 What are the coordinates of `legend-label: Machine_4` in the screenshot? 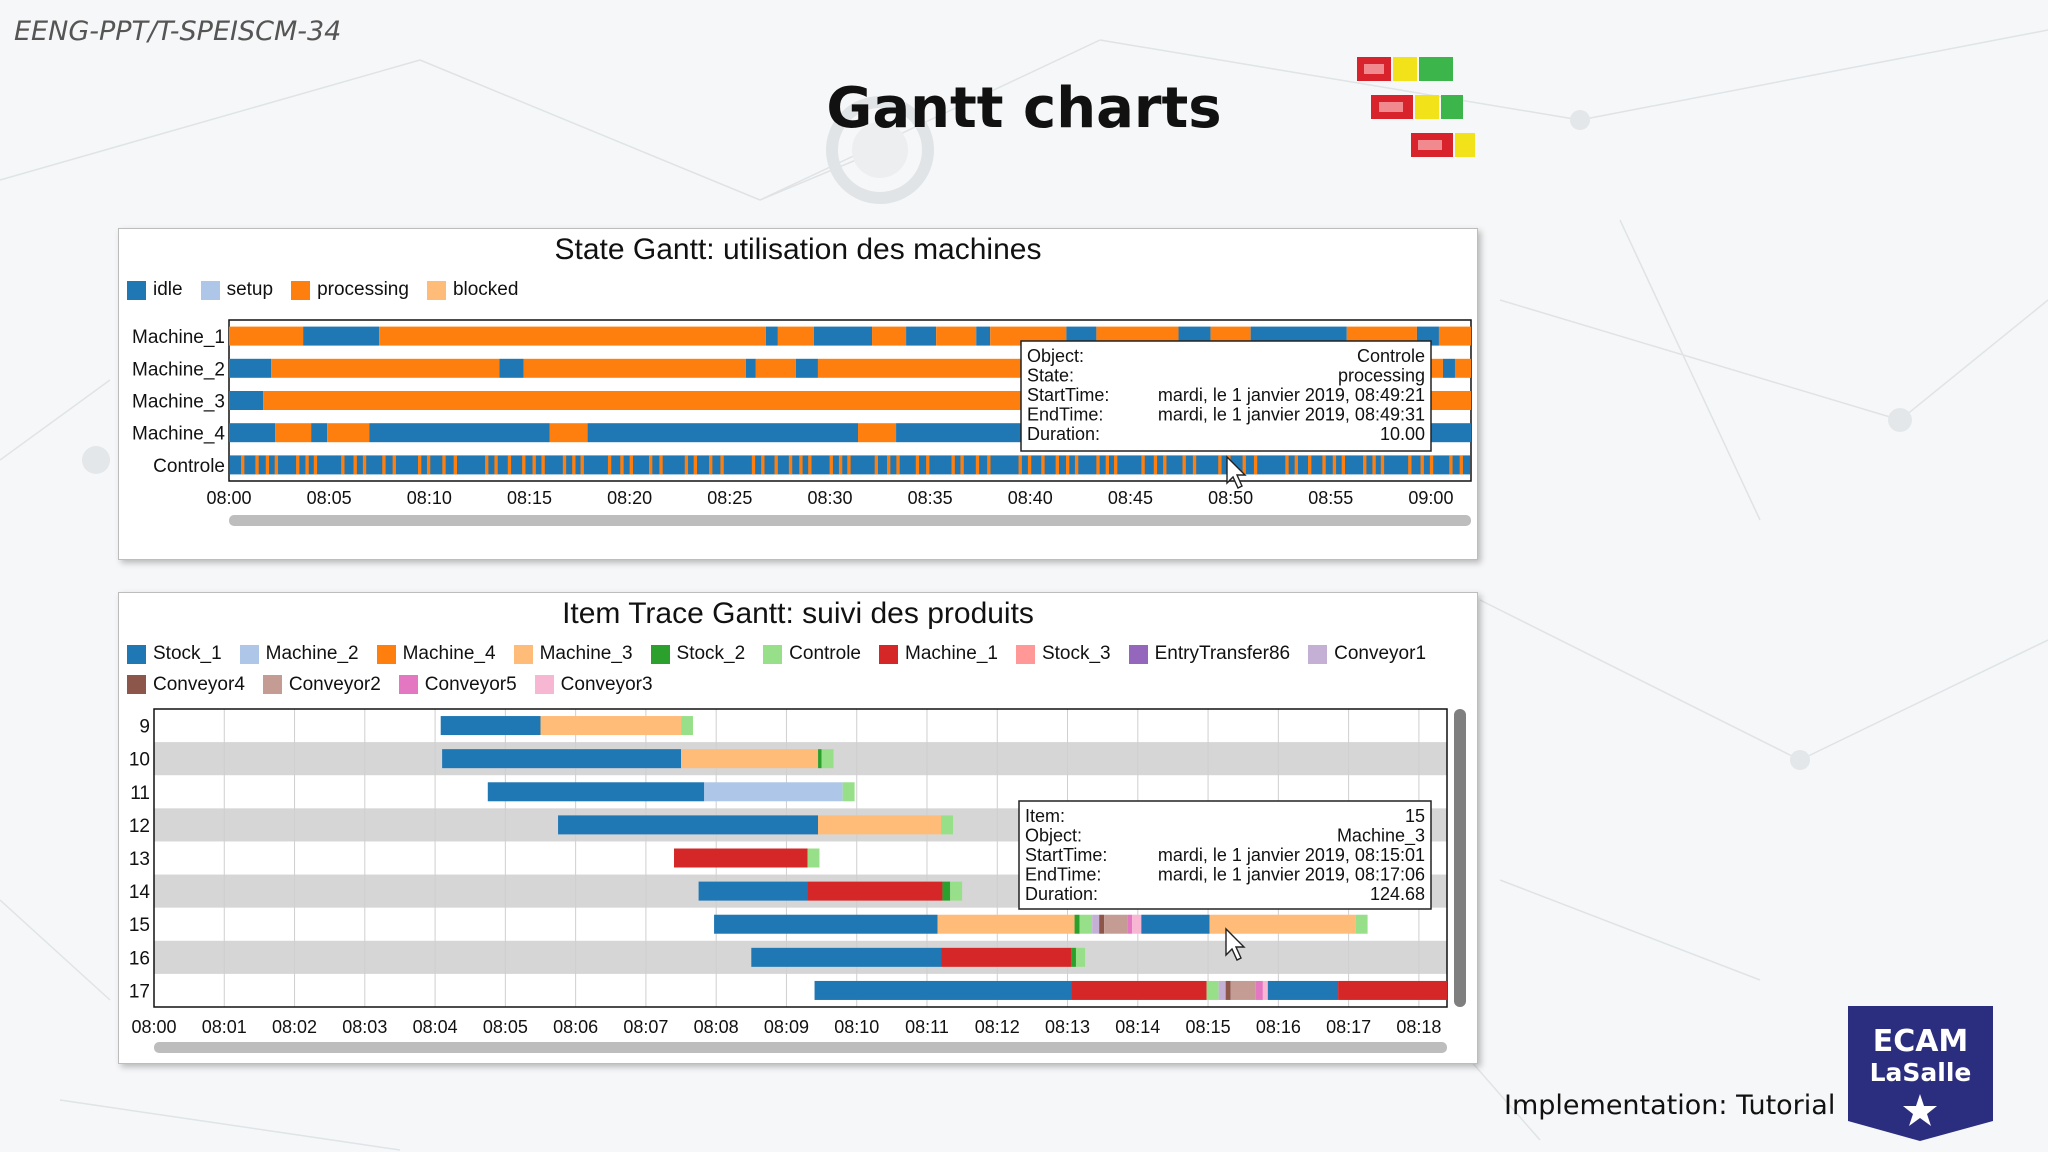 It's located at (449, 653).